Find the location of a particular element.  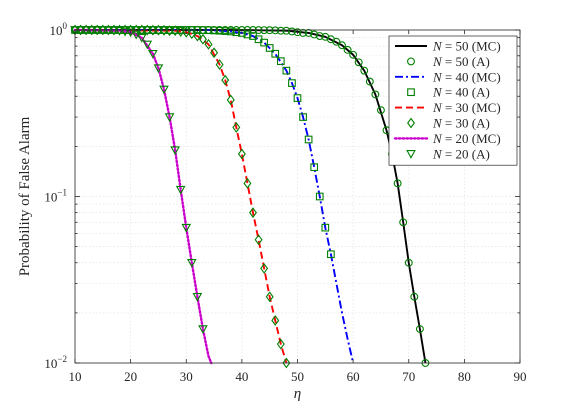

y-tick-exponent: 0 is located at coordinates (65, 26).